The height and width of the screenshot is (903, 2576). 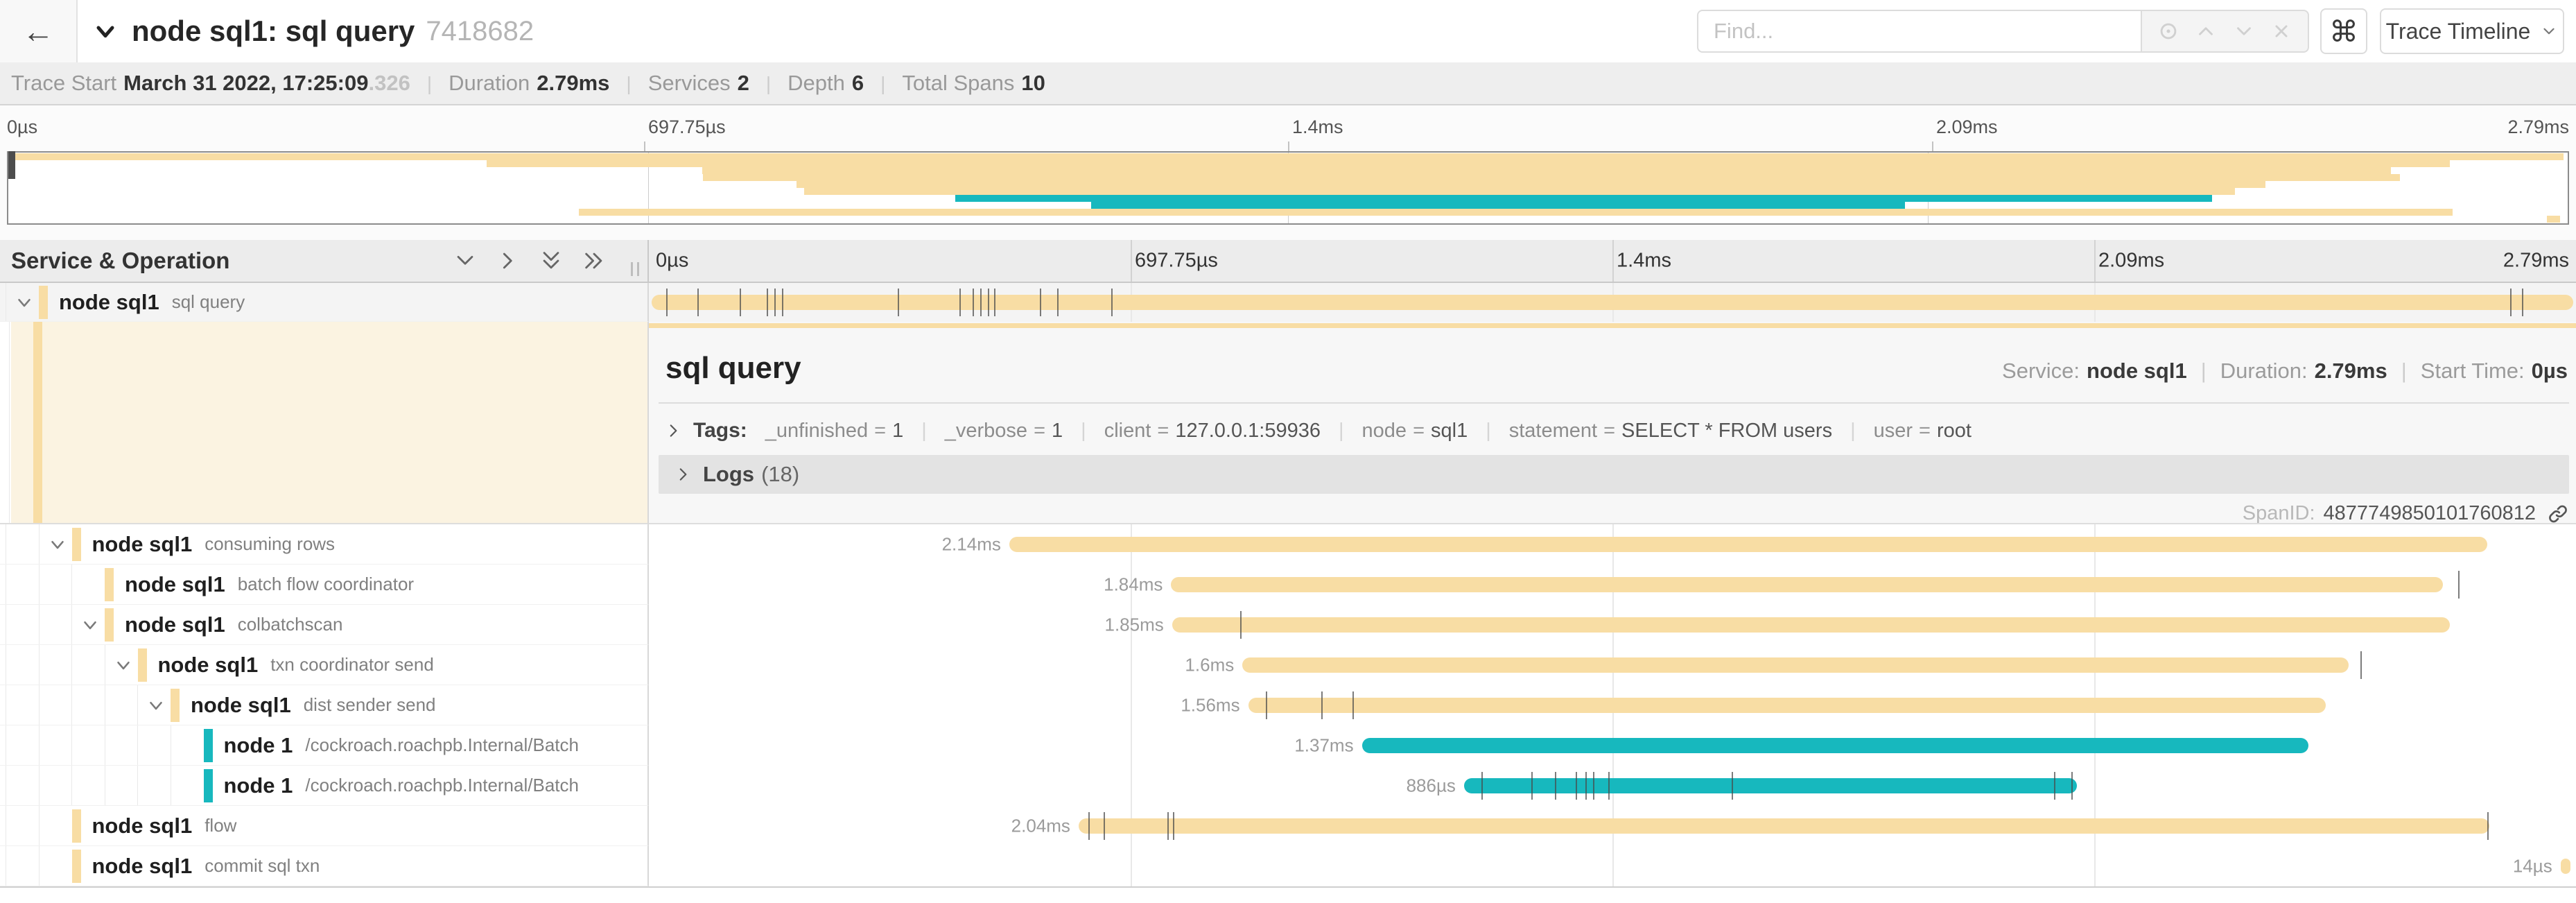 What do you see at coordinates (2244, 31) in the screenshot?
I see `find-next-chevron-down-icon` at bounding box center [2244, 31].